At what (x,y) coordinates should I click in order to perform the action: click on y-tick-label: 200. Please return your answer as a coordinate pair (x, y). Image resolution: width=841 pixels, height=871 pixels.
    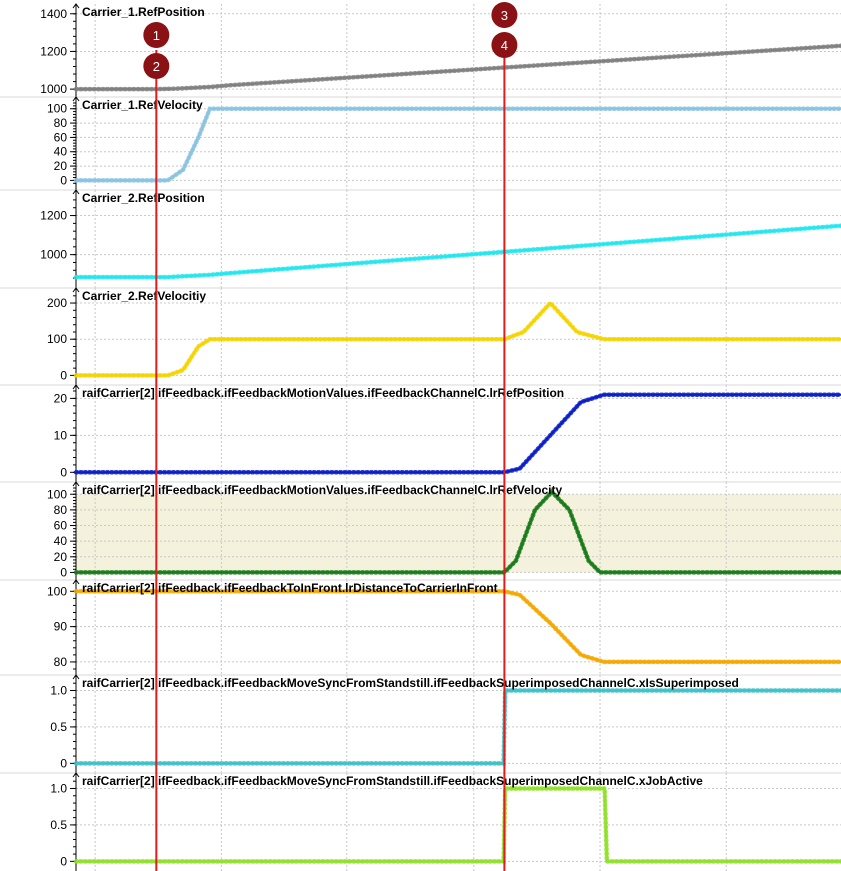
    Looking at the image, I should click on (57, 303).